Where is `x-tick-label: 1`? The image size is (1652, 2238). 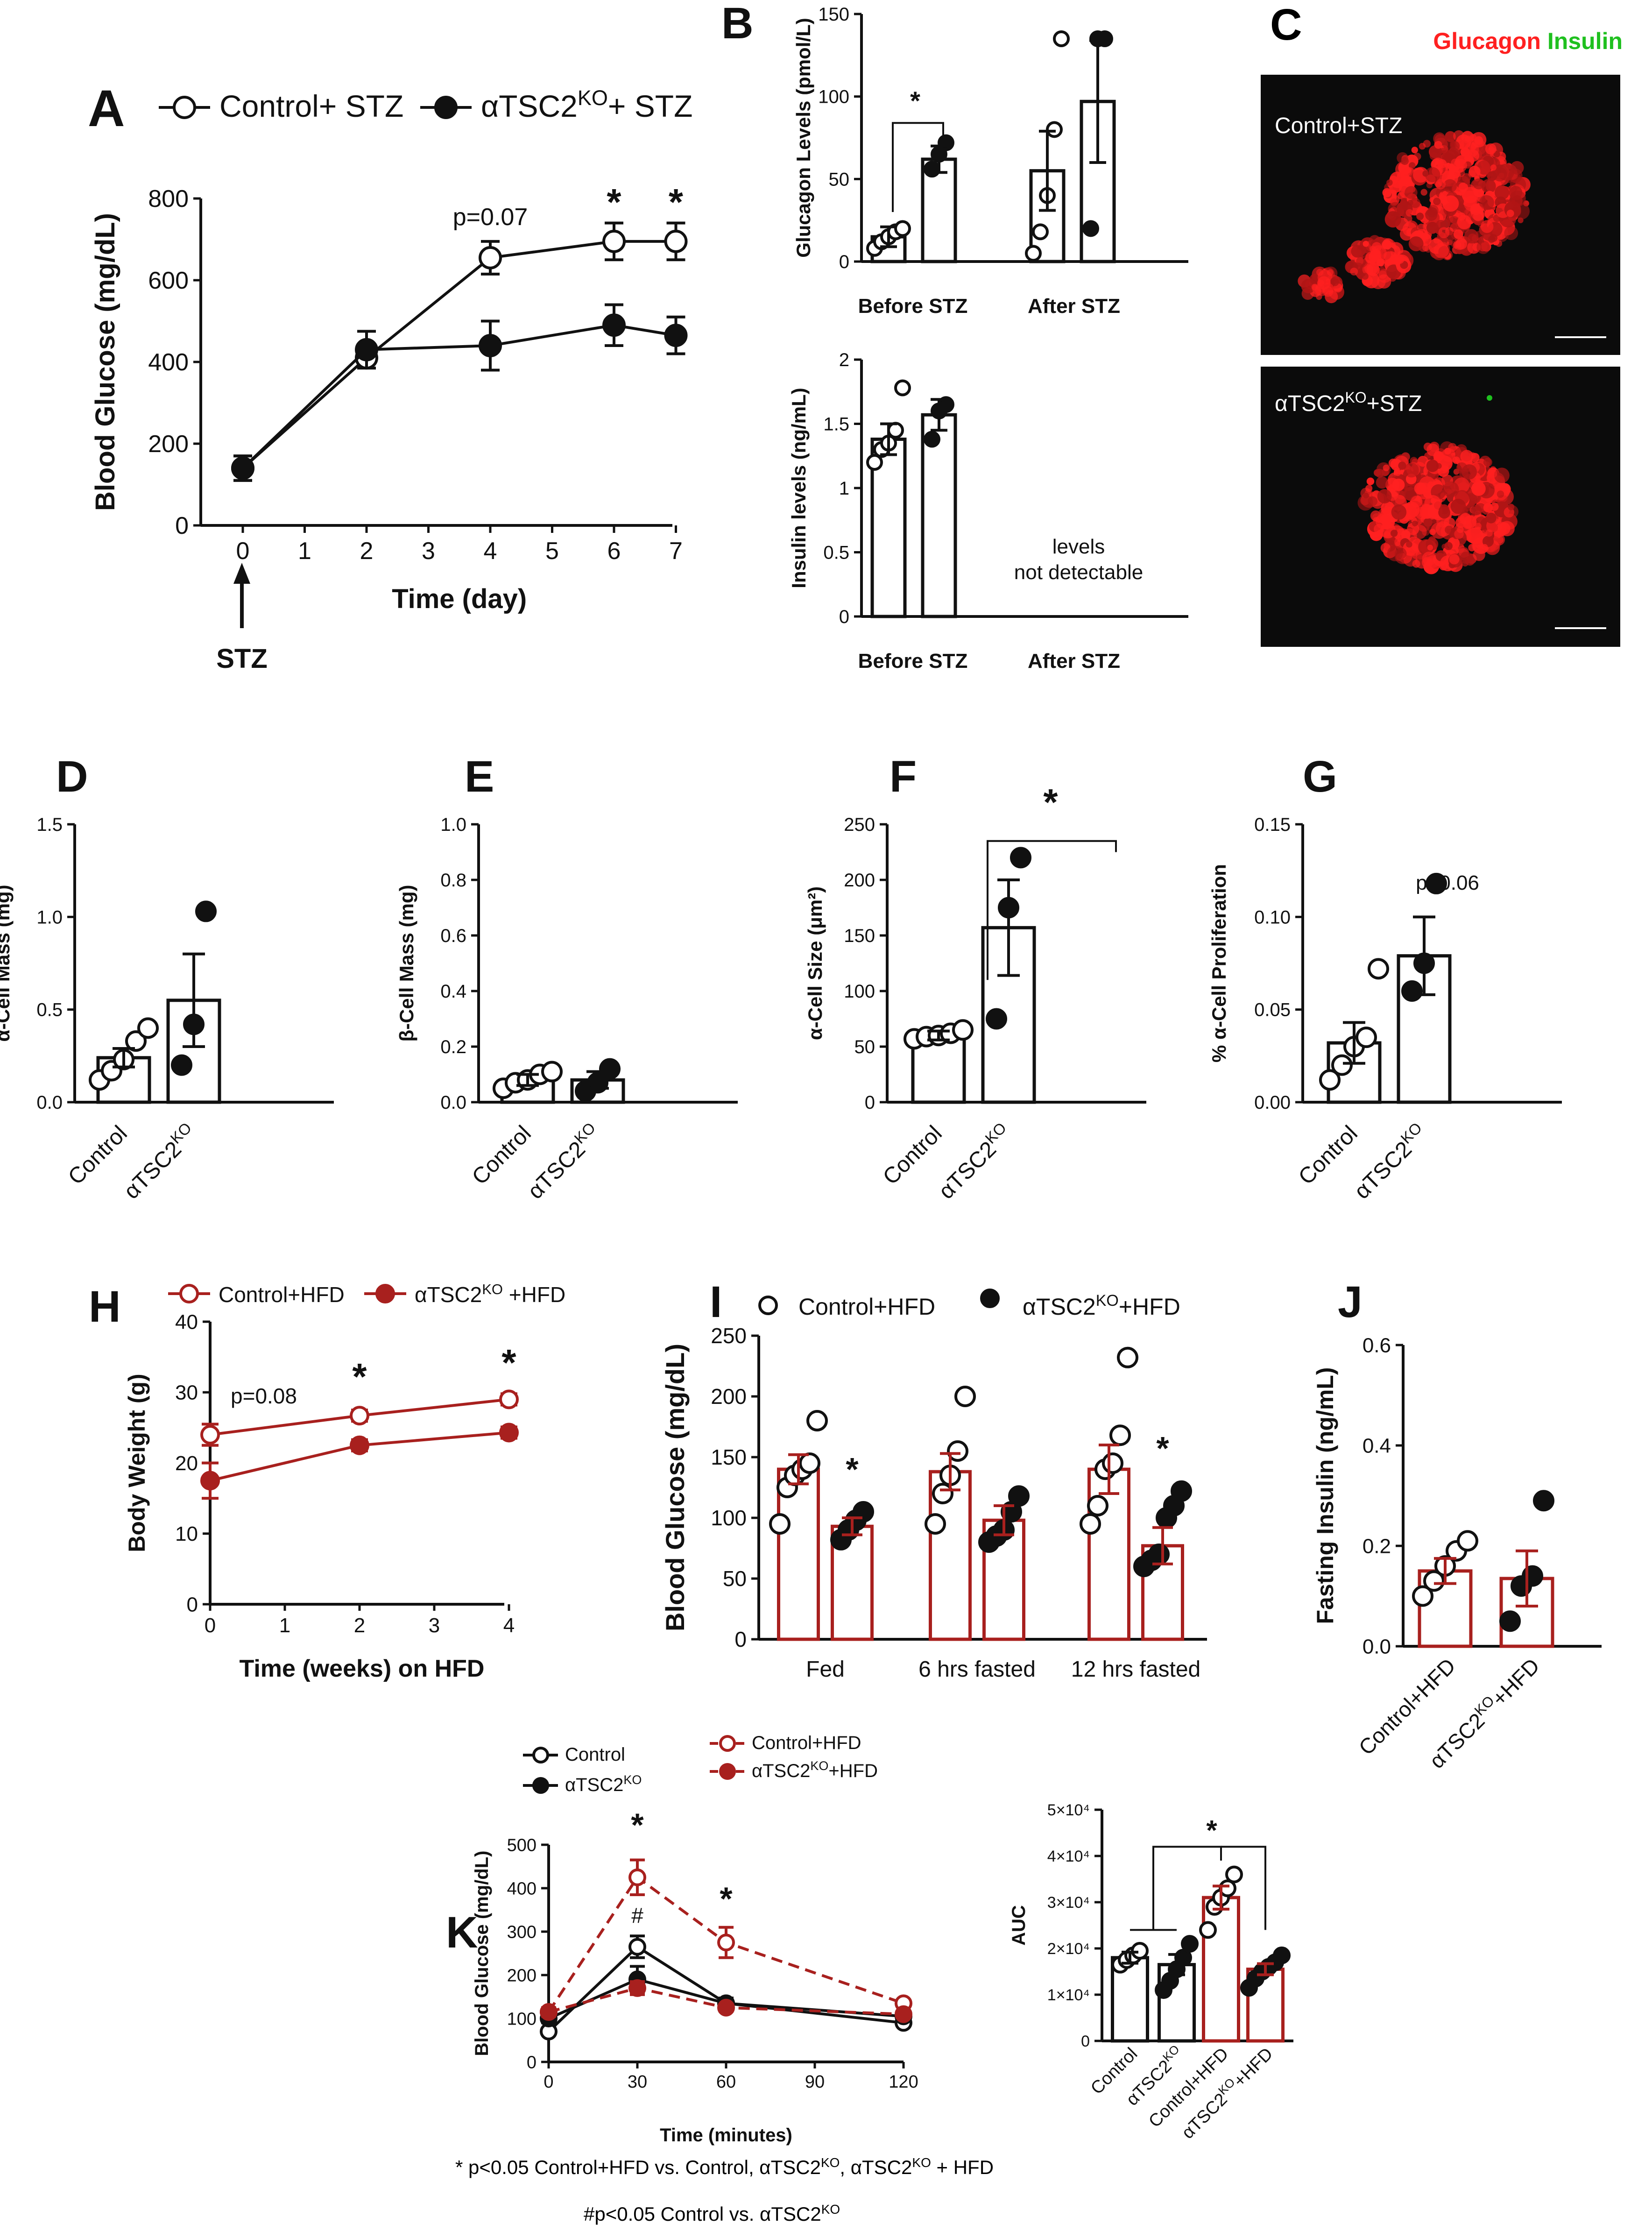
x-tick-label: 1 is located at coordinates (304, 551).